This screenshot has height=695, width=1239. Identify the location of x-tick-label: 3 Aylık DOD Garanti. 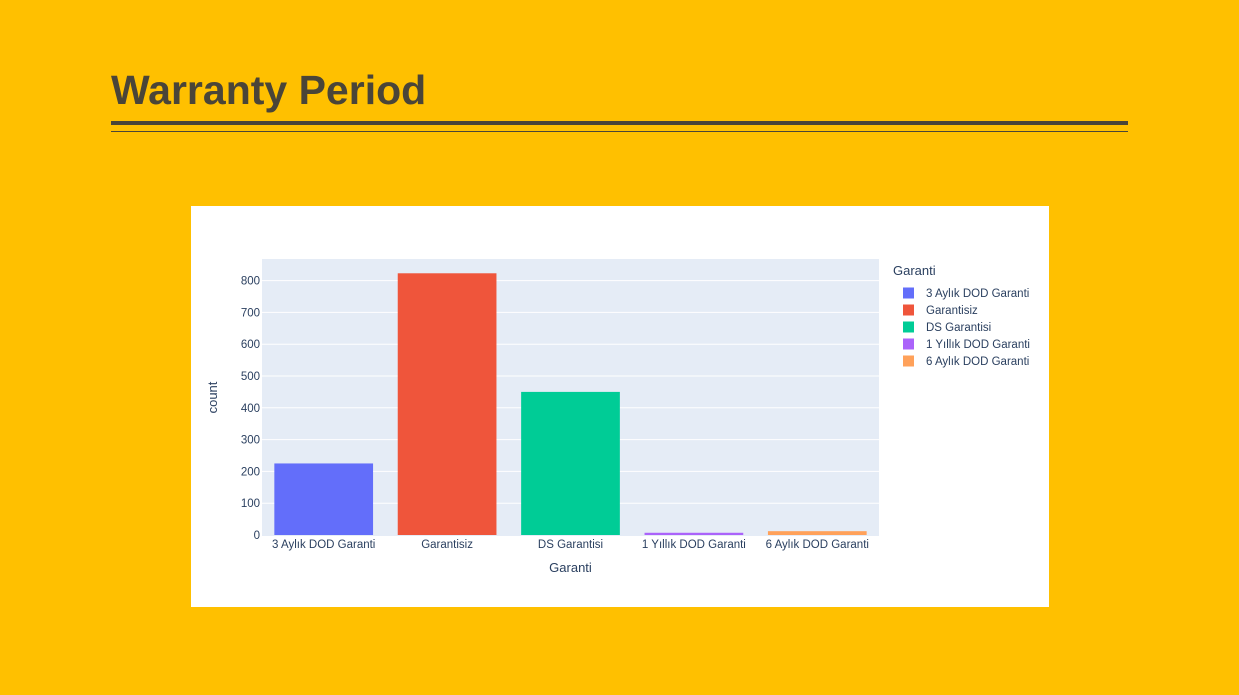
(323, 545).